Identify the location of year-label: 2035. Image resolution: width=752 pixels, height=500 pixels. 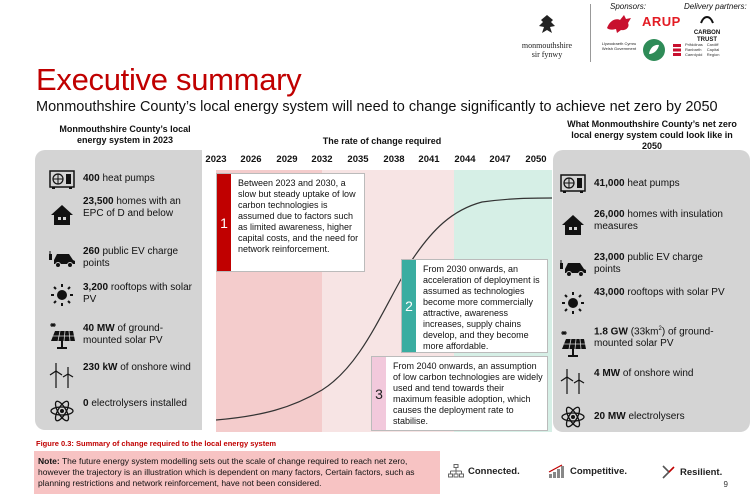
(358, 159).